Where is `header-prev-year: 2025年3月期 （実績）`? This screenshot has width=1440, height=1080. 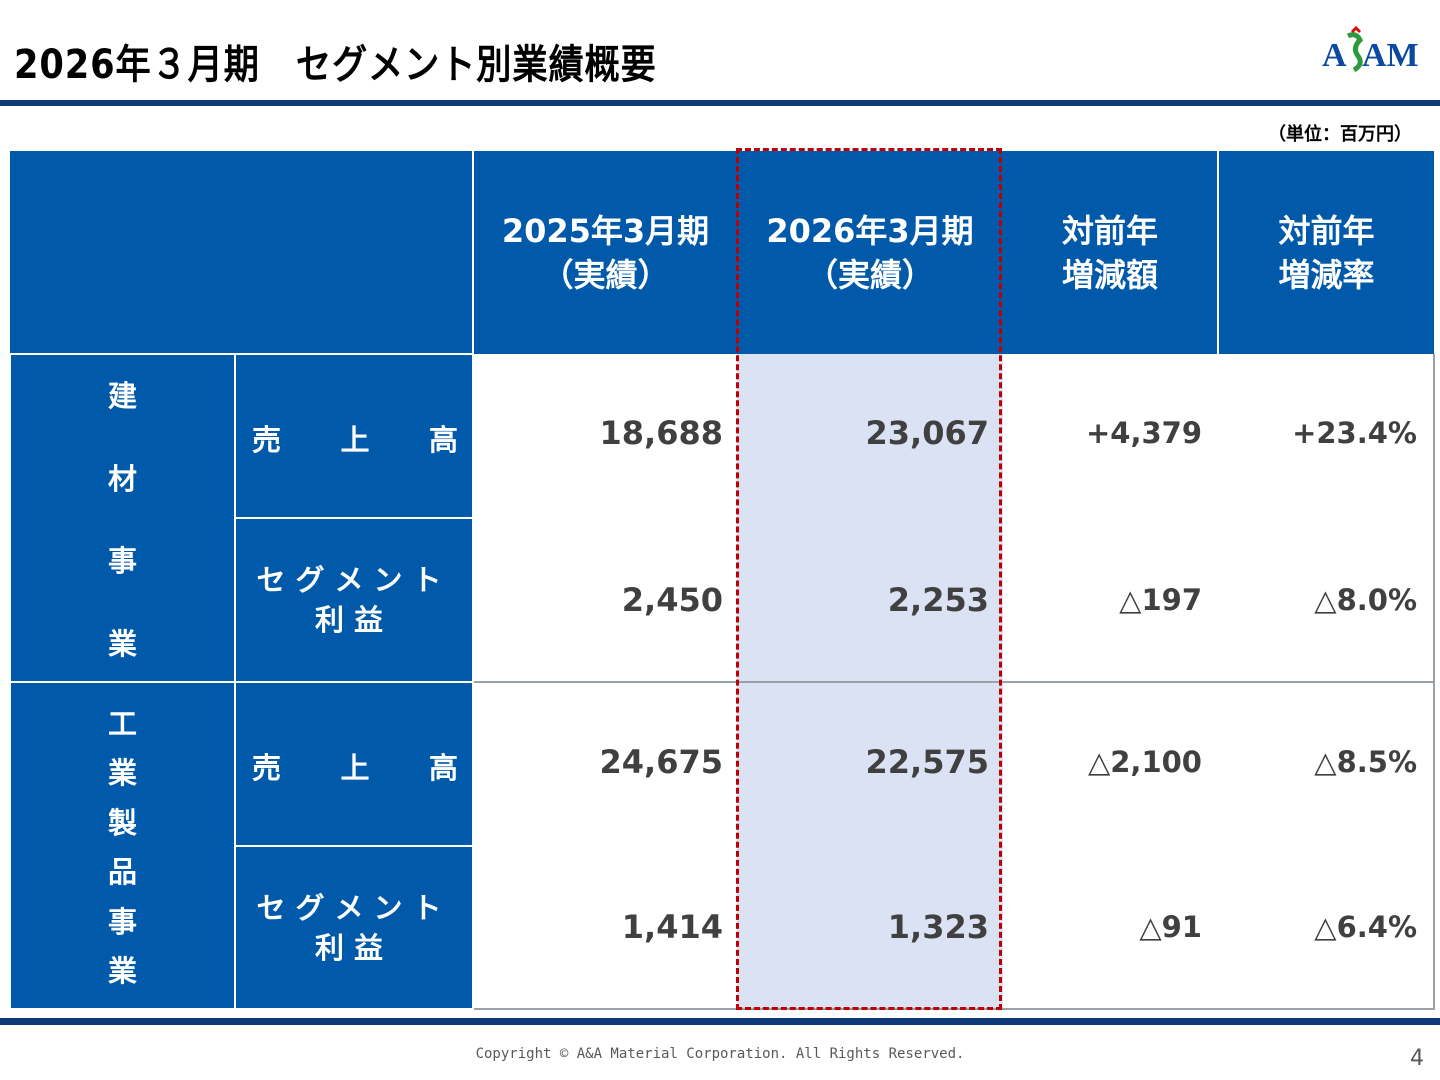 header-prev-year: 2025年3月期 （実績） is located at coordinates (604, 252).